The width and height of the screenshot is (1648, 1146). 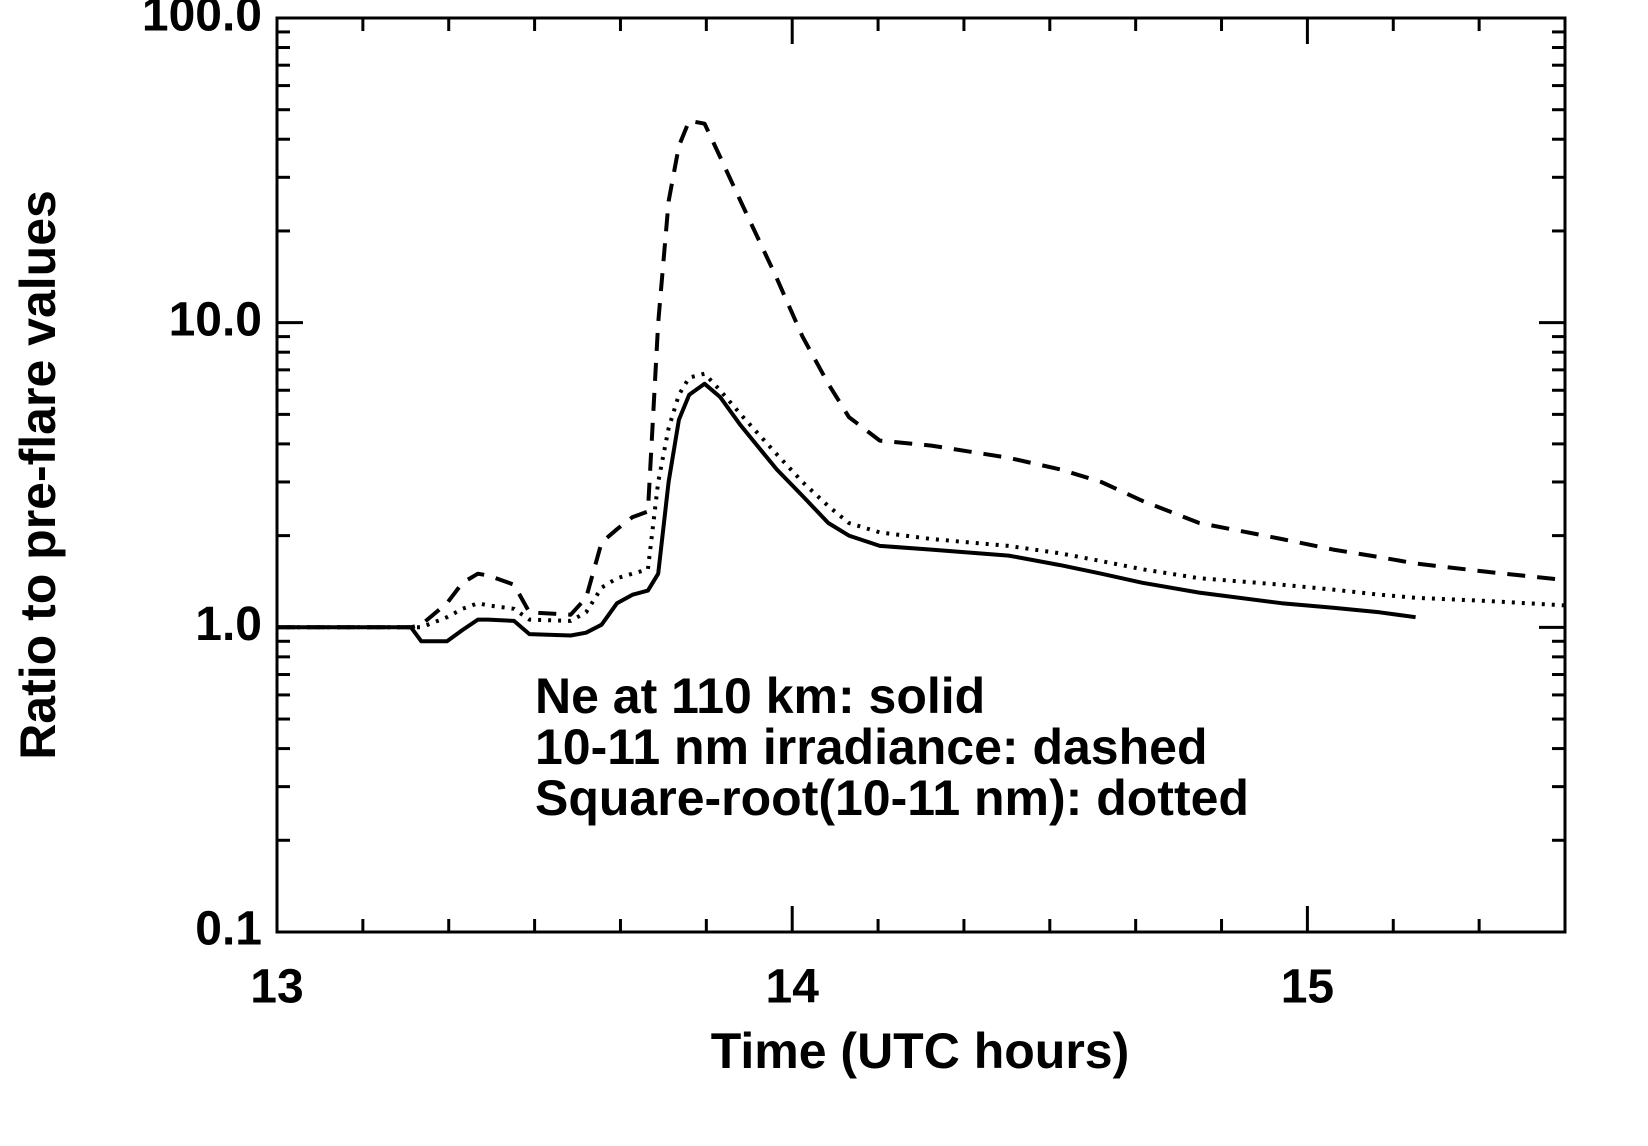 I want to click on x-tick-label: 13, so click(x=276, y=987).